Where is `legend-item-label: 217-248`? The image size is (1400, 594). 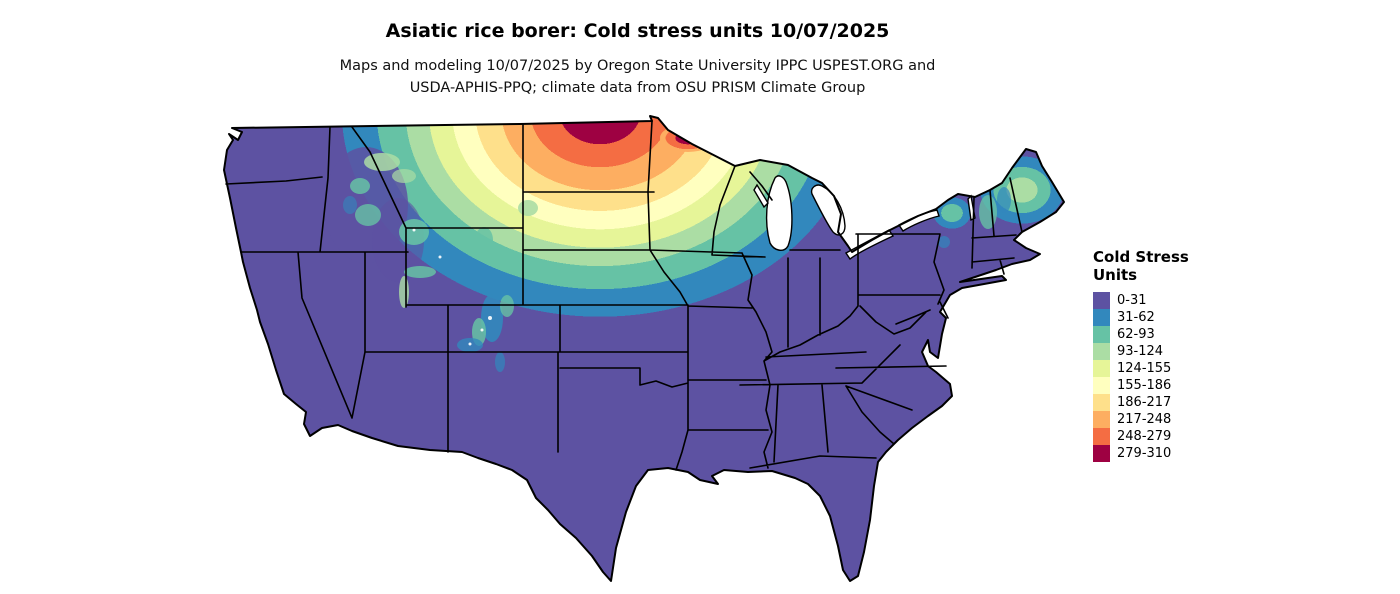 legend-item-label: 217-248 is located at coordinates (1144, 419).